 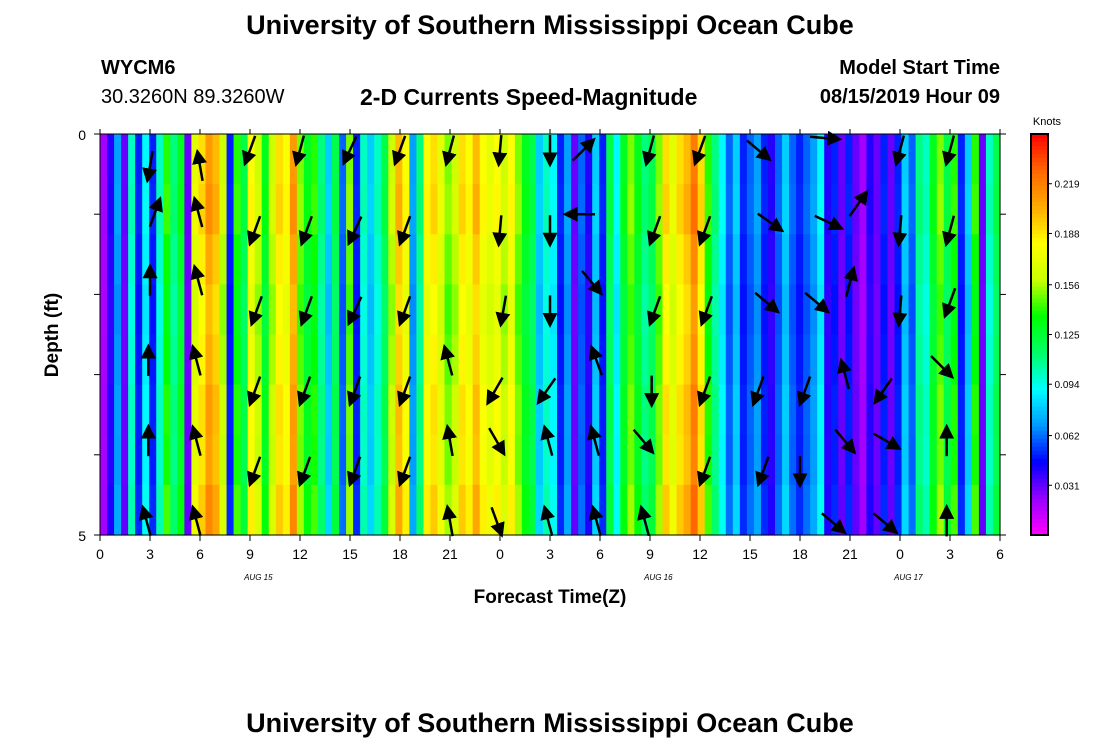 I want to click on date-labels: AUG 15 AUG 16 AUG 17, so click(x=583, y=577).